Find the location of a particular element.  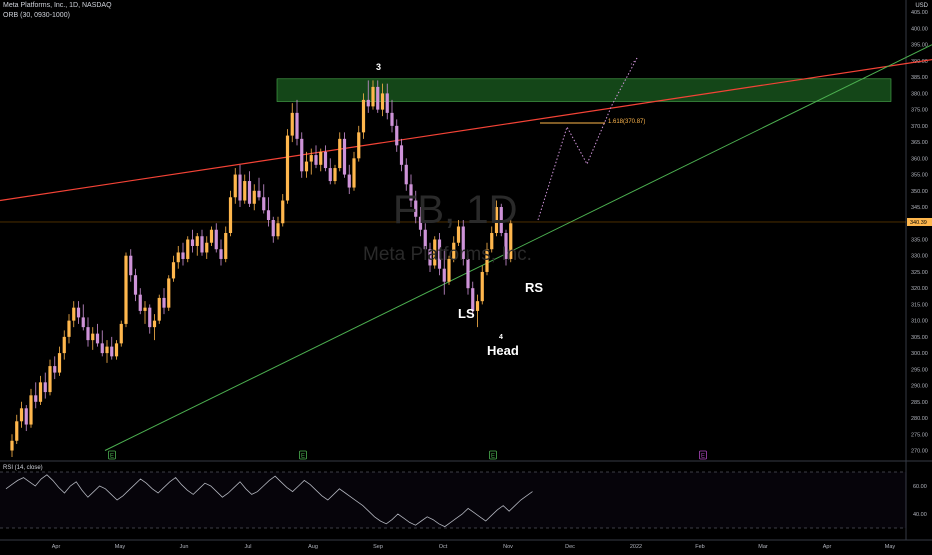

resistance-zone is located at coordinates (584, 90).